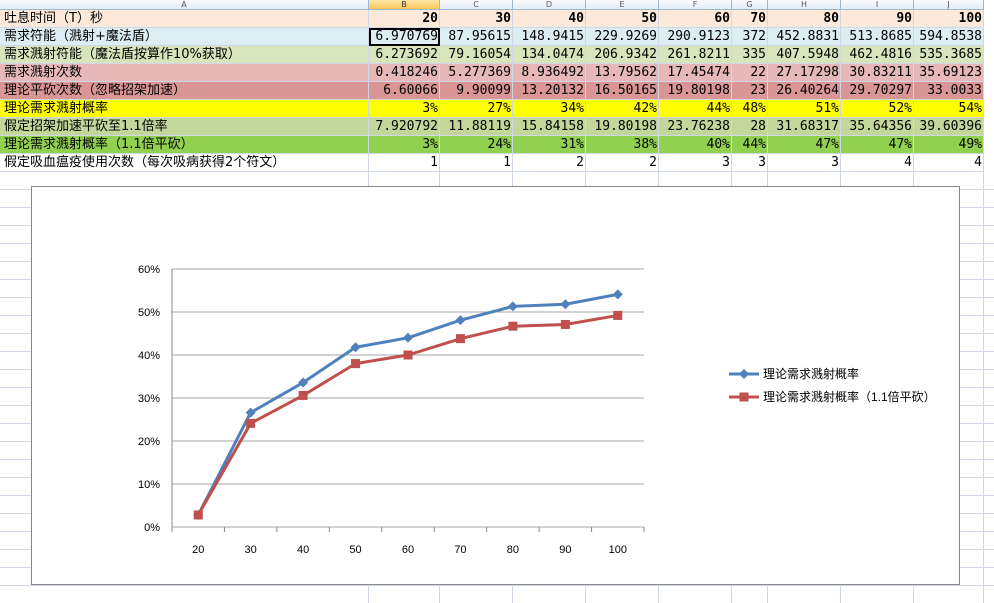 This screenshot has height=603, width=994. I want to click on data-cell: 7.920792, so click(404, 127).